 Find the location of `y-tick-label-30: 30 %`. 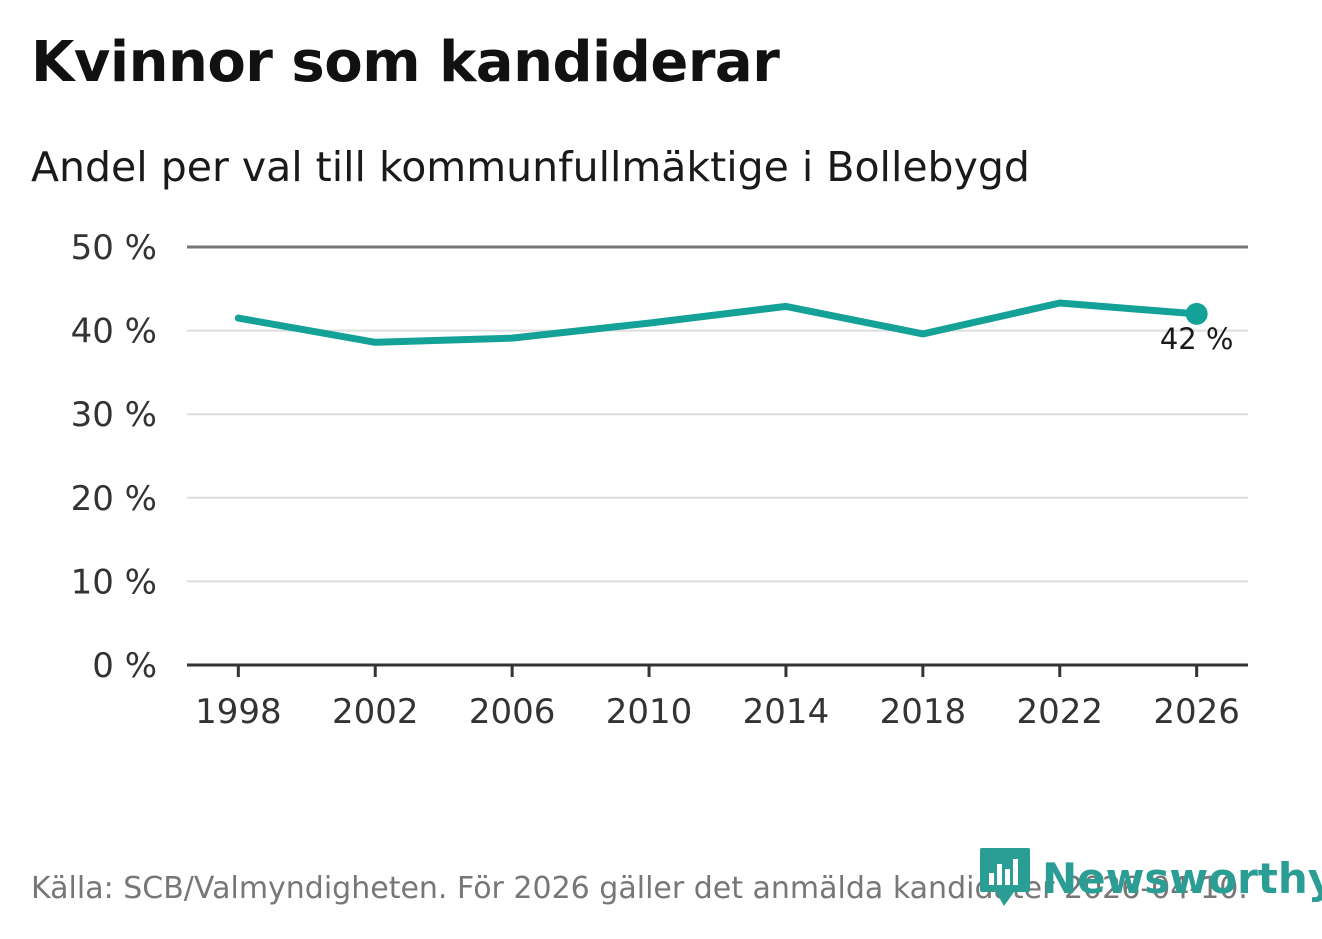

y-tick-label-30: 30 % is located at coordinates (114, 415).